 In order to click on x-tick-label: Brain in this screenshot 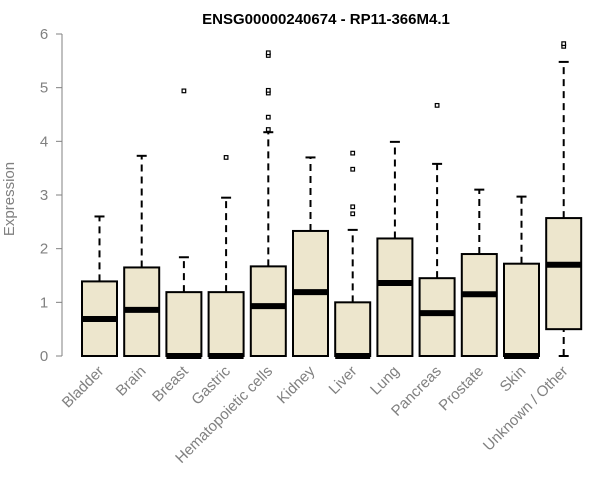, I will do `click(131, 381)`.